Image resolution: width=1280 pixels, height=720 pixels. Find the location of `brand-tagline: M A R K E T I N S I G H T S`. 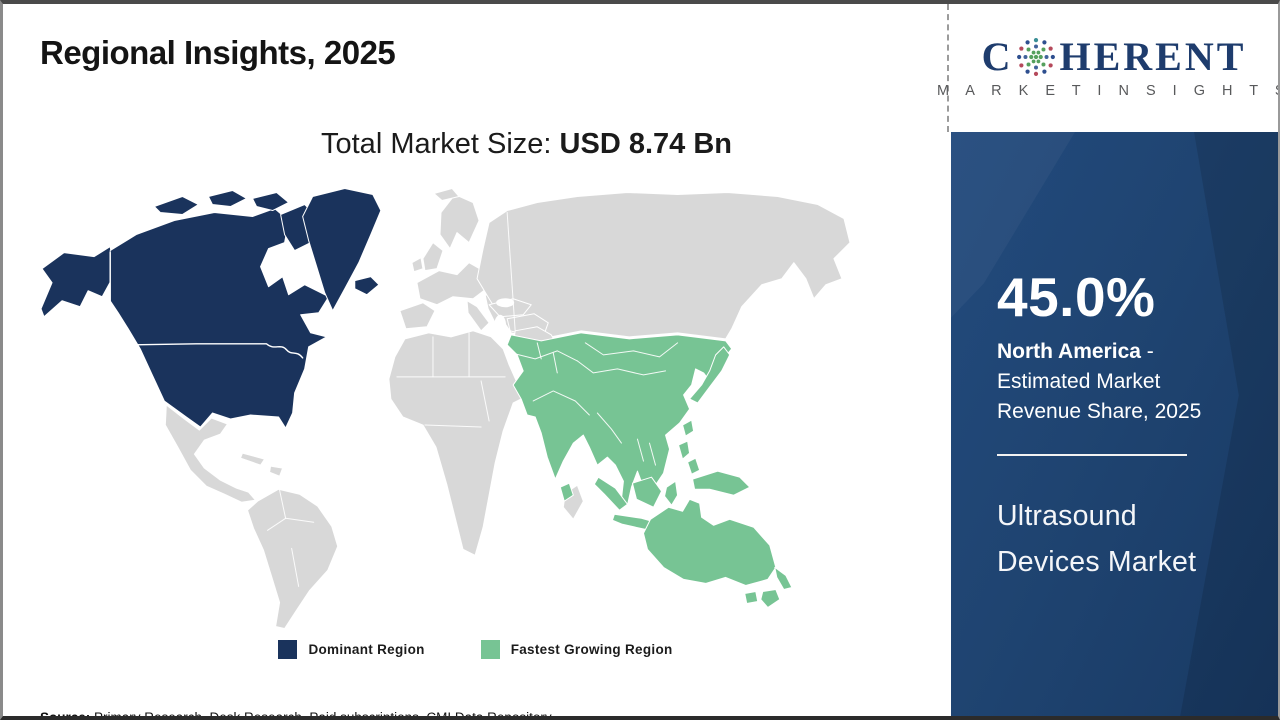

brand-tagline: M A R K E T I N S I G H T S is located at coordinates (1108, 91).